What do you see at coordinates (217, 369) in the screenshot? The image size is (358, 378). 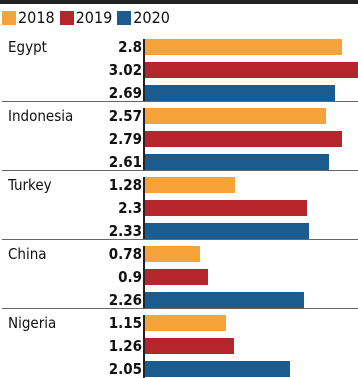 I see `bar-nigeria-2020` at bounding box center [217, 369].